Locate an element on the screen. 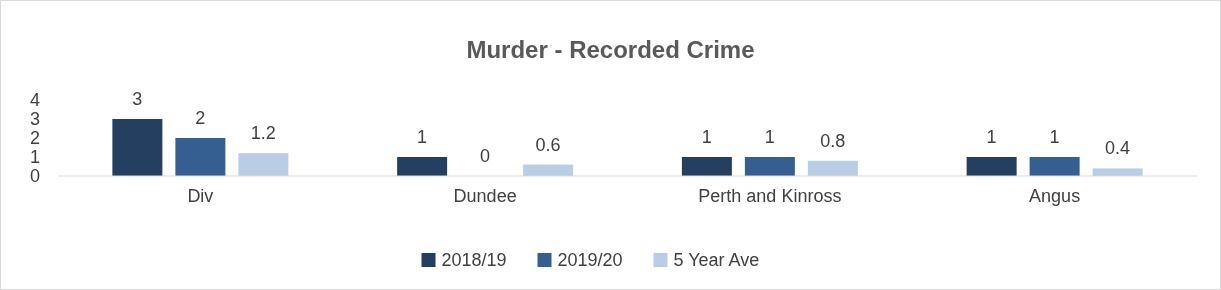 The width and height of the screenshot is (1221, 290). data-label: 3 is located at coordinates (137, 99).